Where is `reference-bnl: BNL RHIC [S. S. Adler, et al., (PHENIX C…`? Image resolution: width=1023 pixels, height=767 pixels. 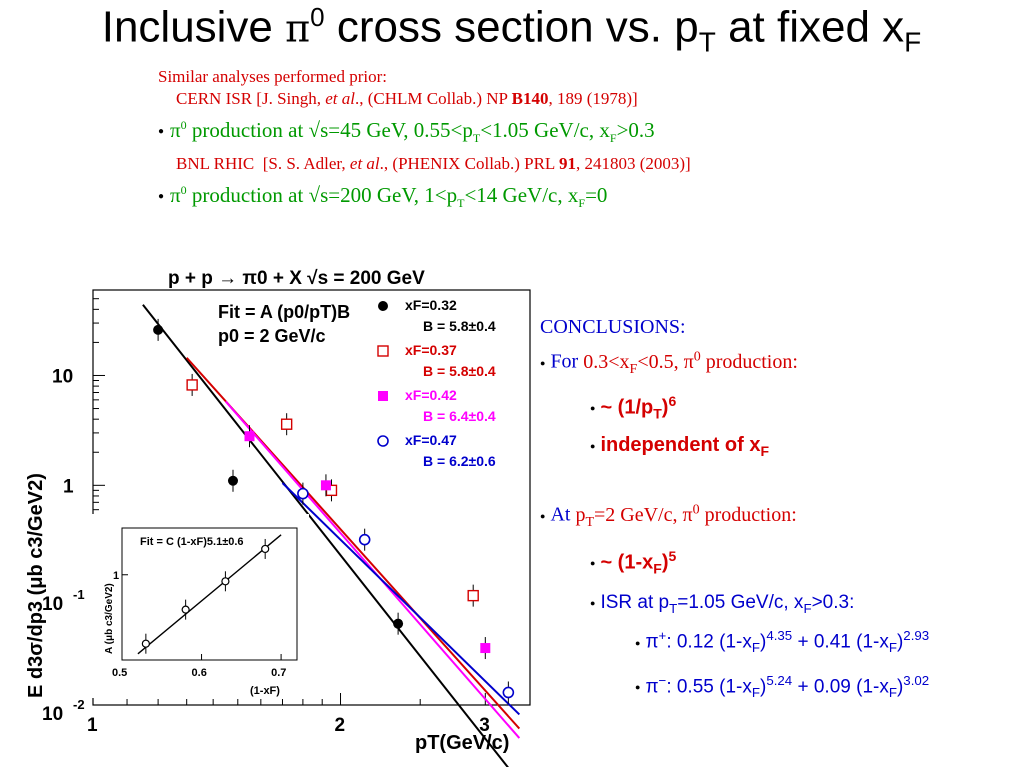
reference-bnl: BNL RHIC [S. S. Adler, et al., (PHENIX C… is located at coordinates (433, 164).